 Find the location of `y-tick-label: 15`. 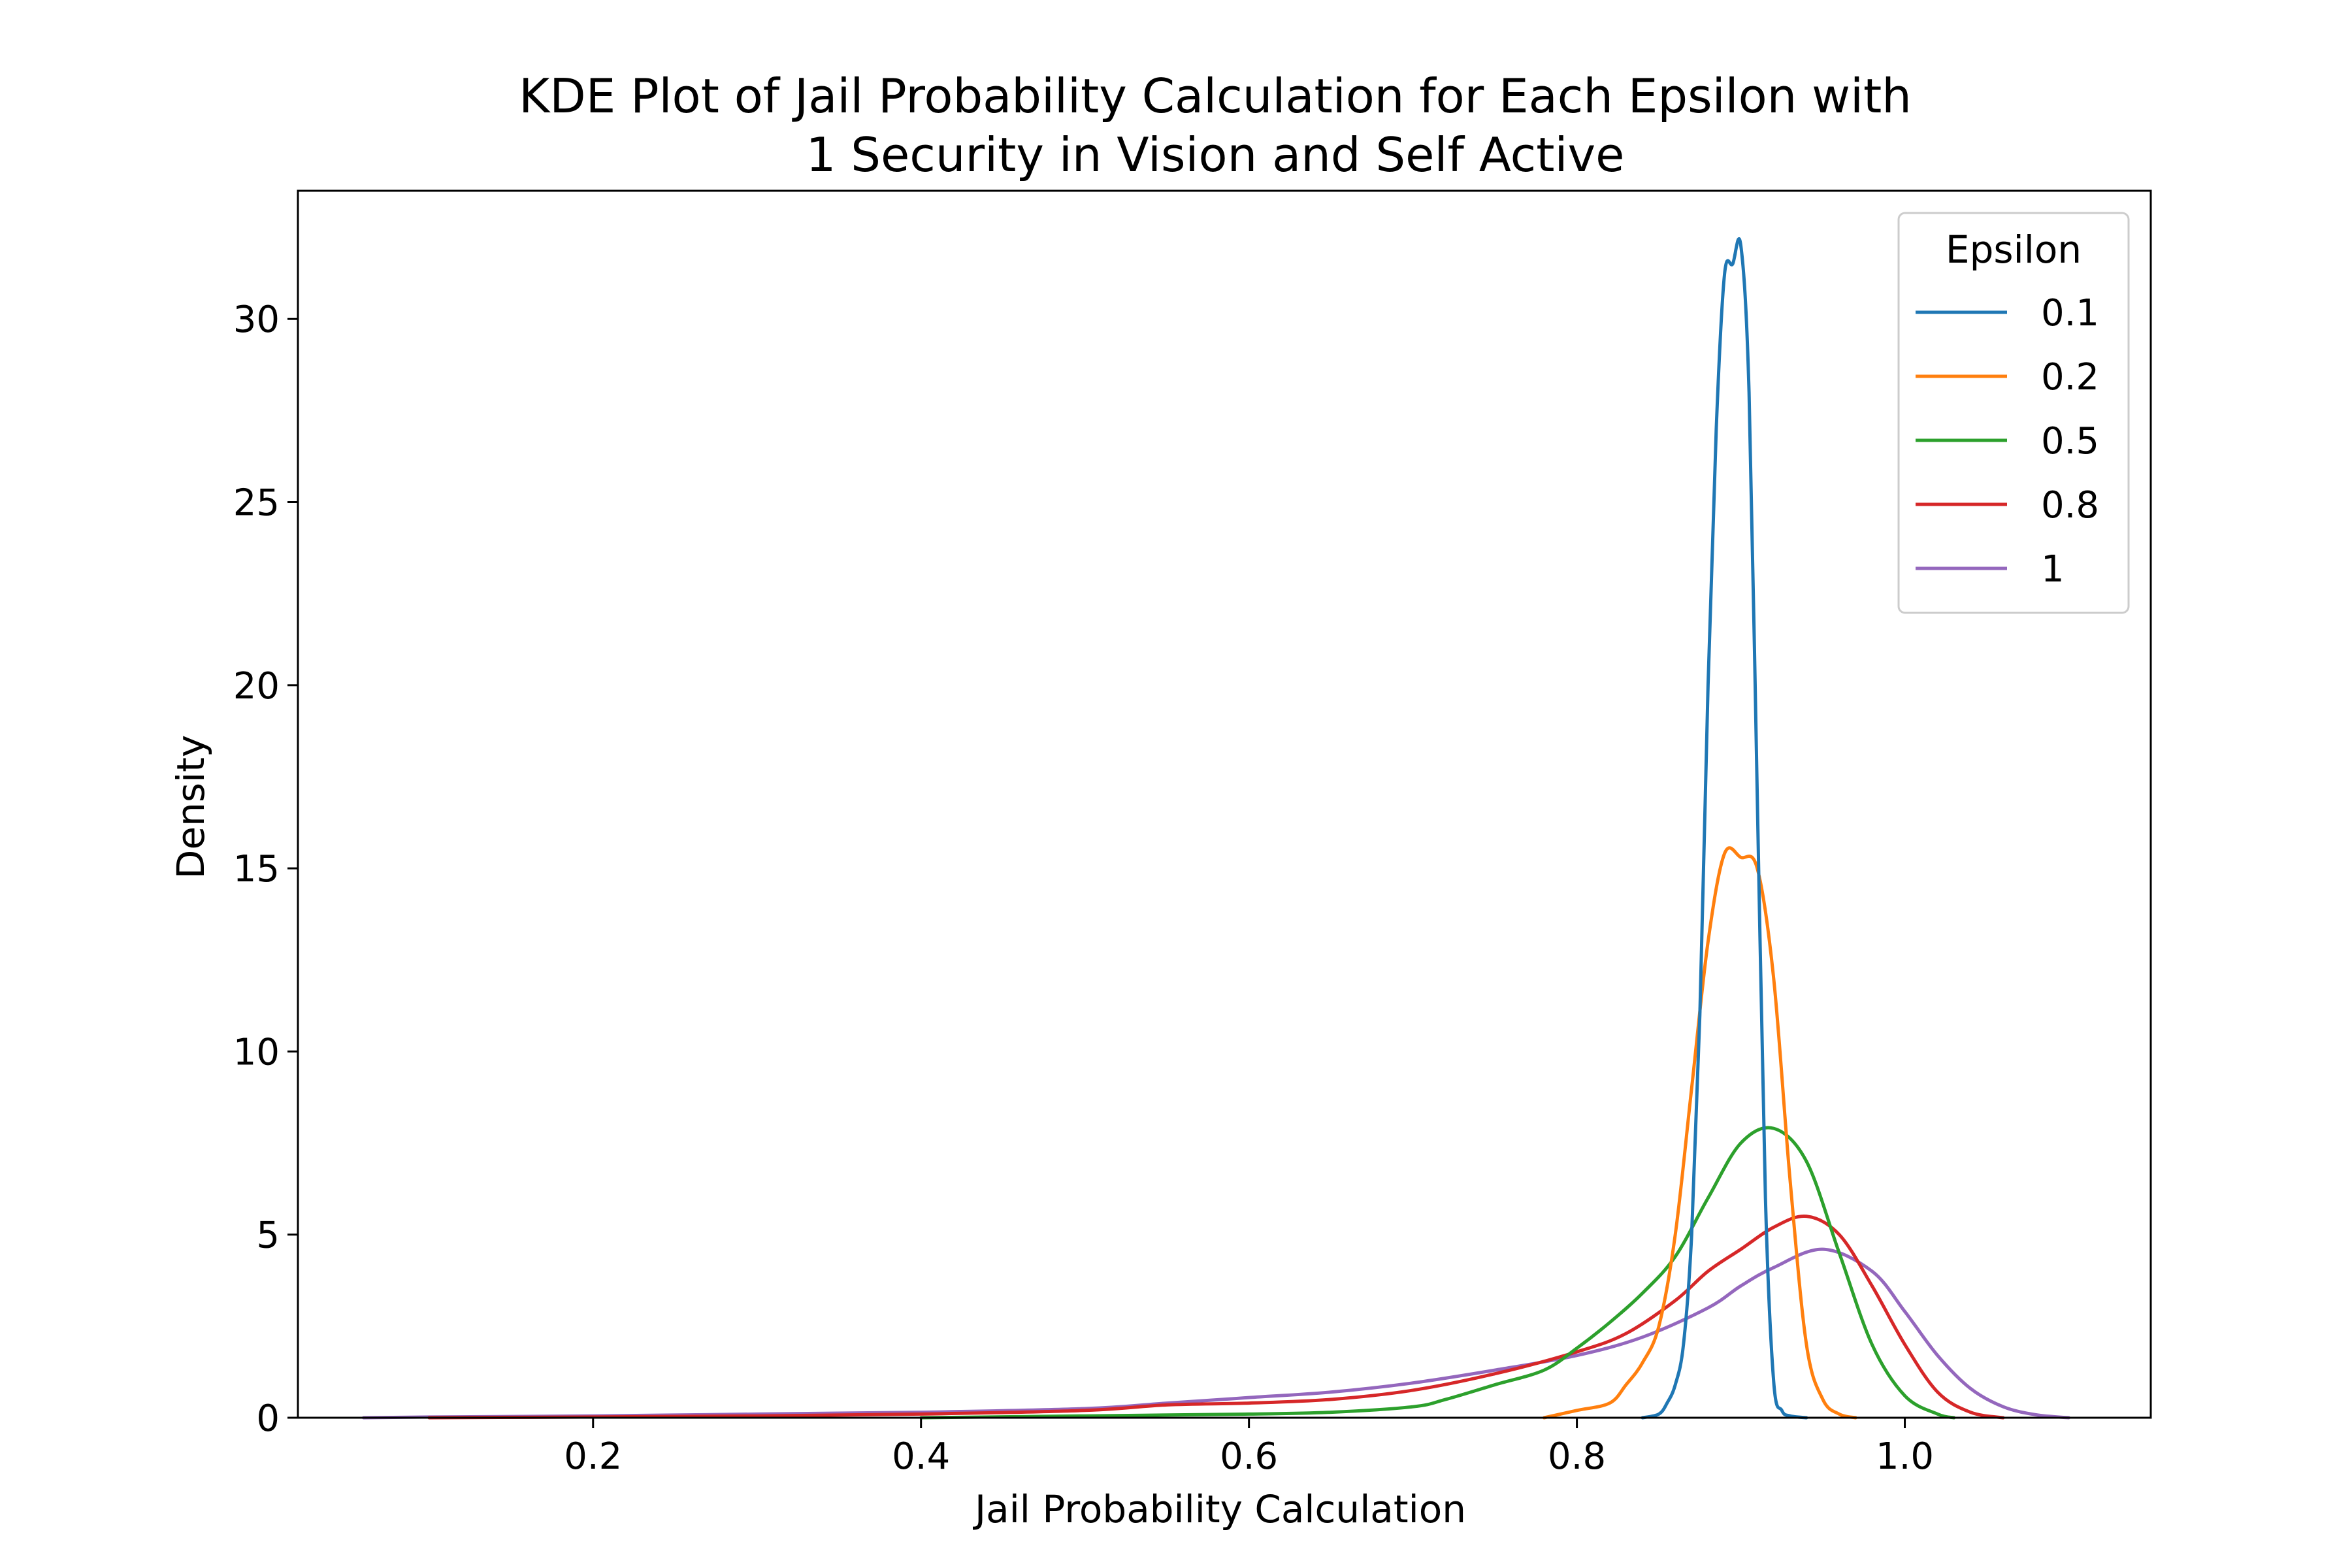

y-tick-label: 15 is located at coordinates (256, 869).